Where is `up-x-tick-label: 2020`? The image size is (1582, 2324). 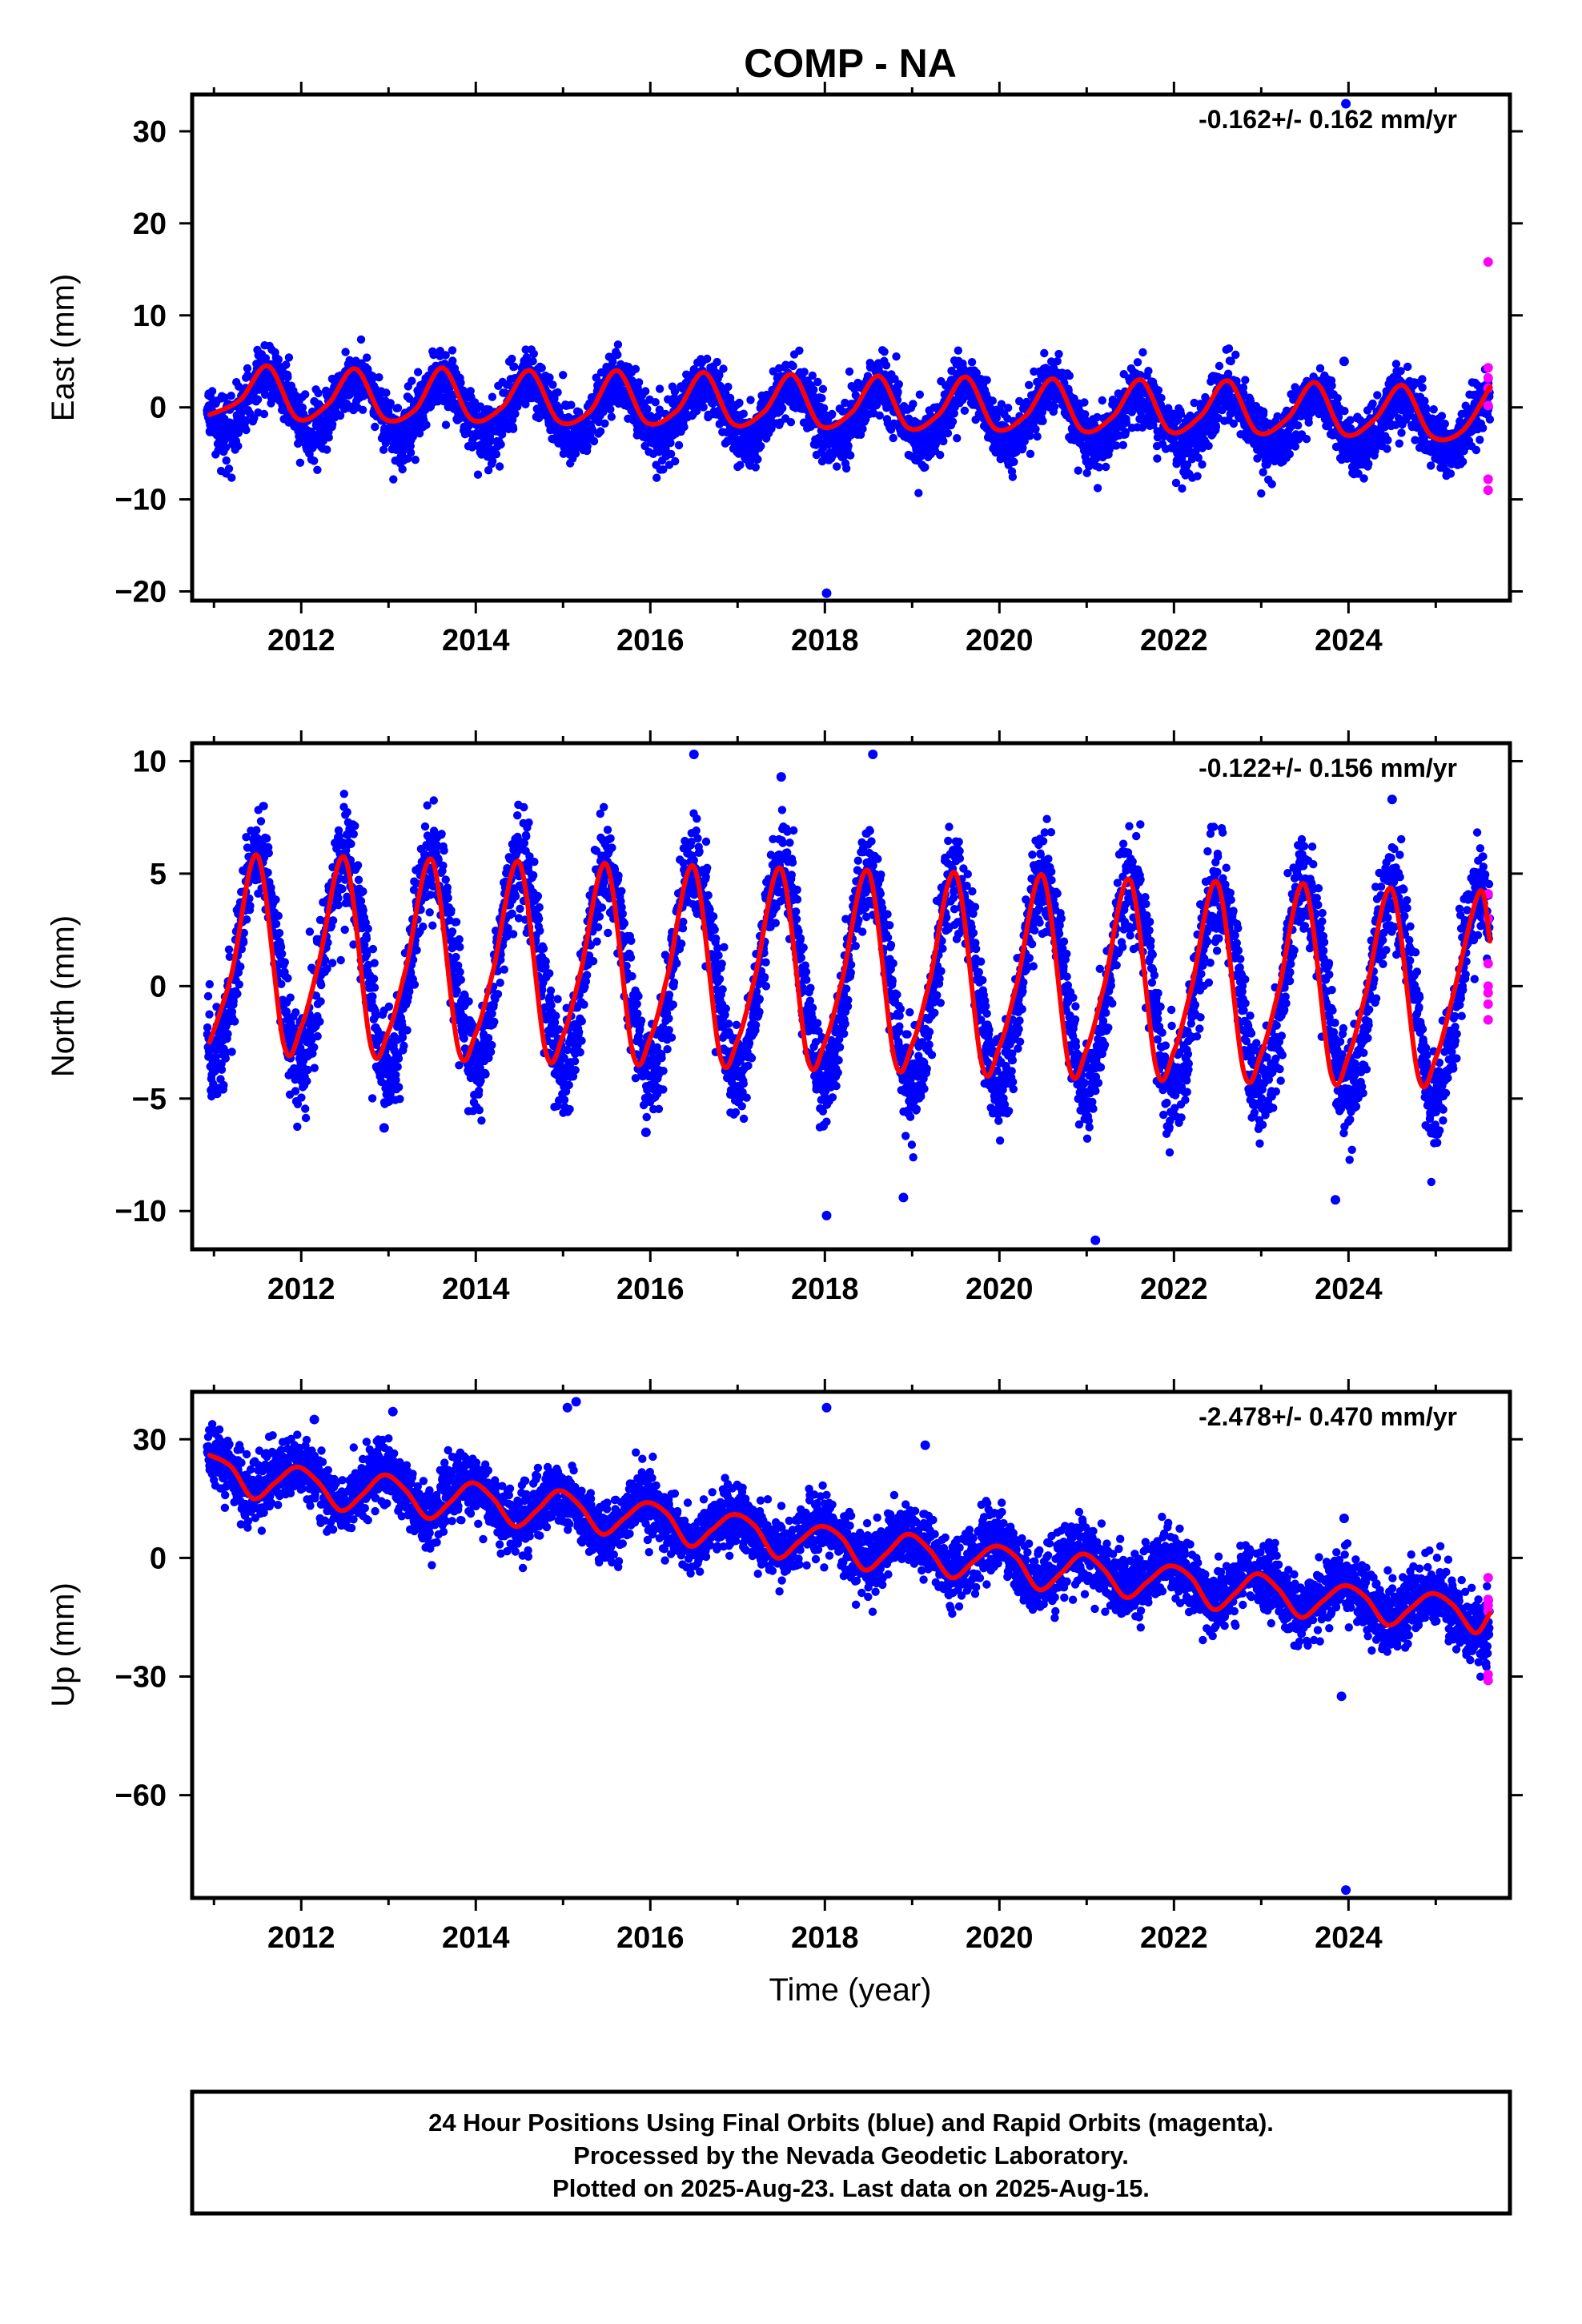
up-x-tick-label: 2020 is located at coordinates (1000, 1938).